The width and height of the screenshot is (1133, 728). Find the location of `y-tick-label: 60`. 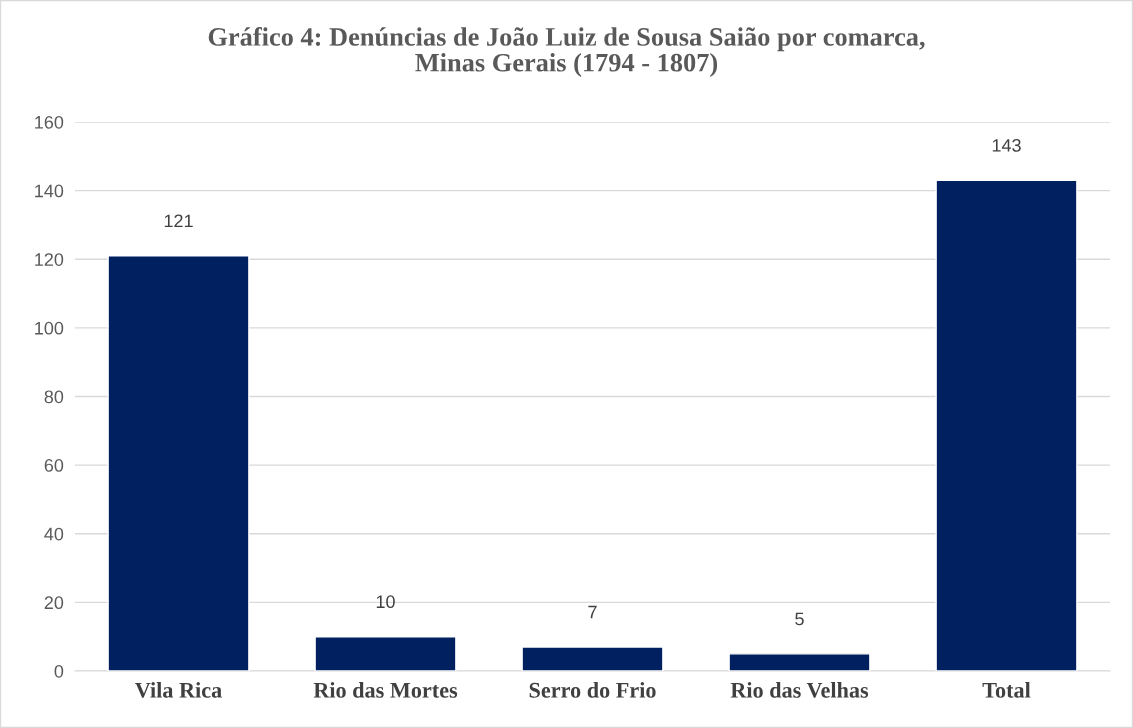

y-tick-label: 60 is located at coordinates (54, 465).